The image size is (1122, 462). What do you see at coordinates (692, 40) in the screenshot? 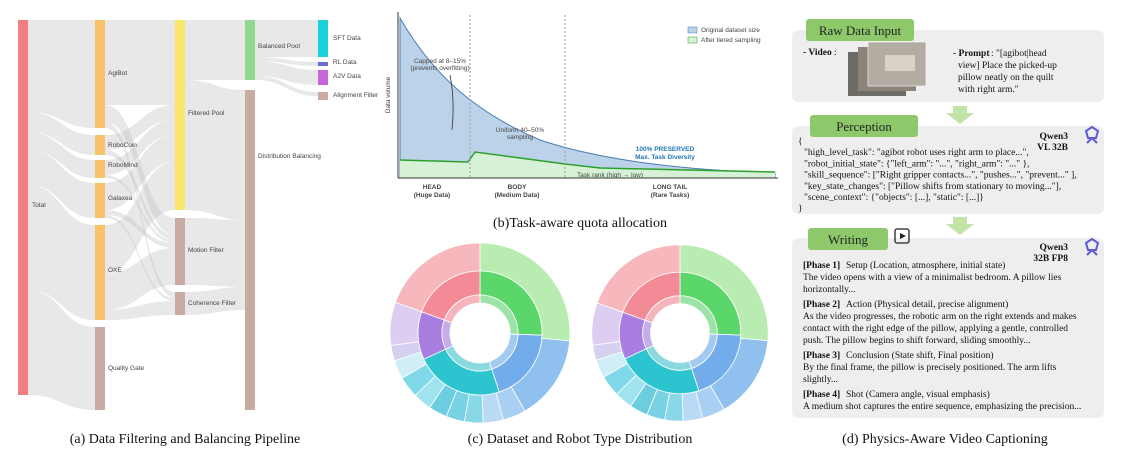
I see `legend-swatch` at bounding box center [692, 40].